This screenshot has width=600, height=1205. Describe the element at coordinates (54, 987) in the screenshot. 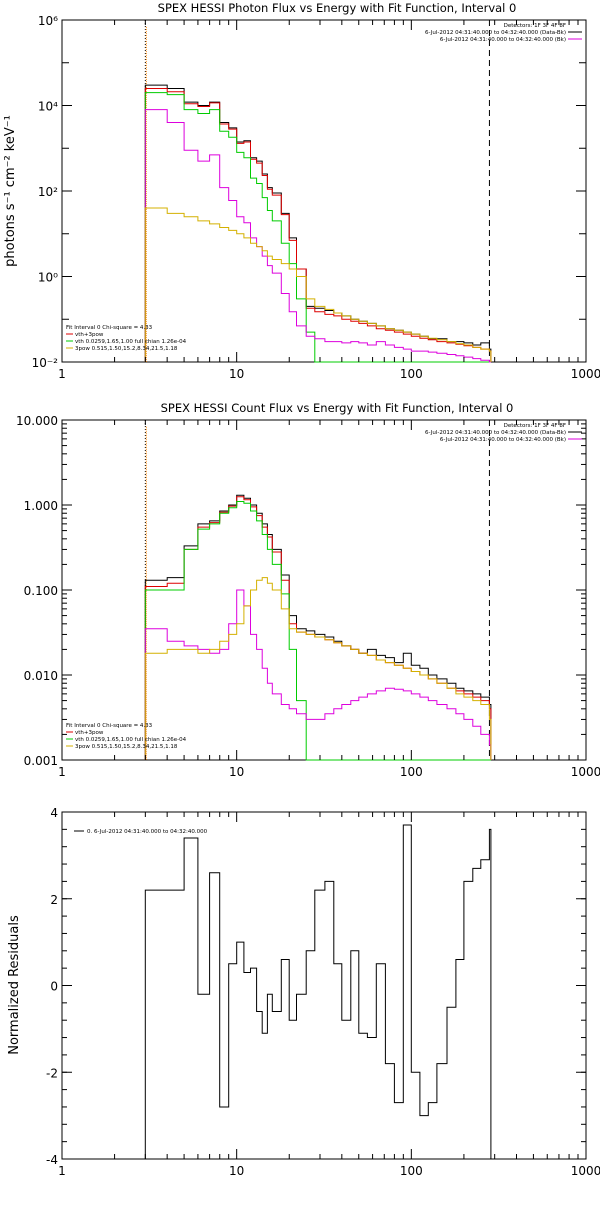

I see `residuals-y-tick-label: 0` at that location.